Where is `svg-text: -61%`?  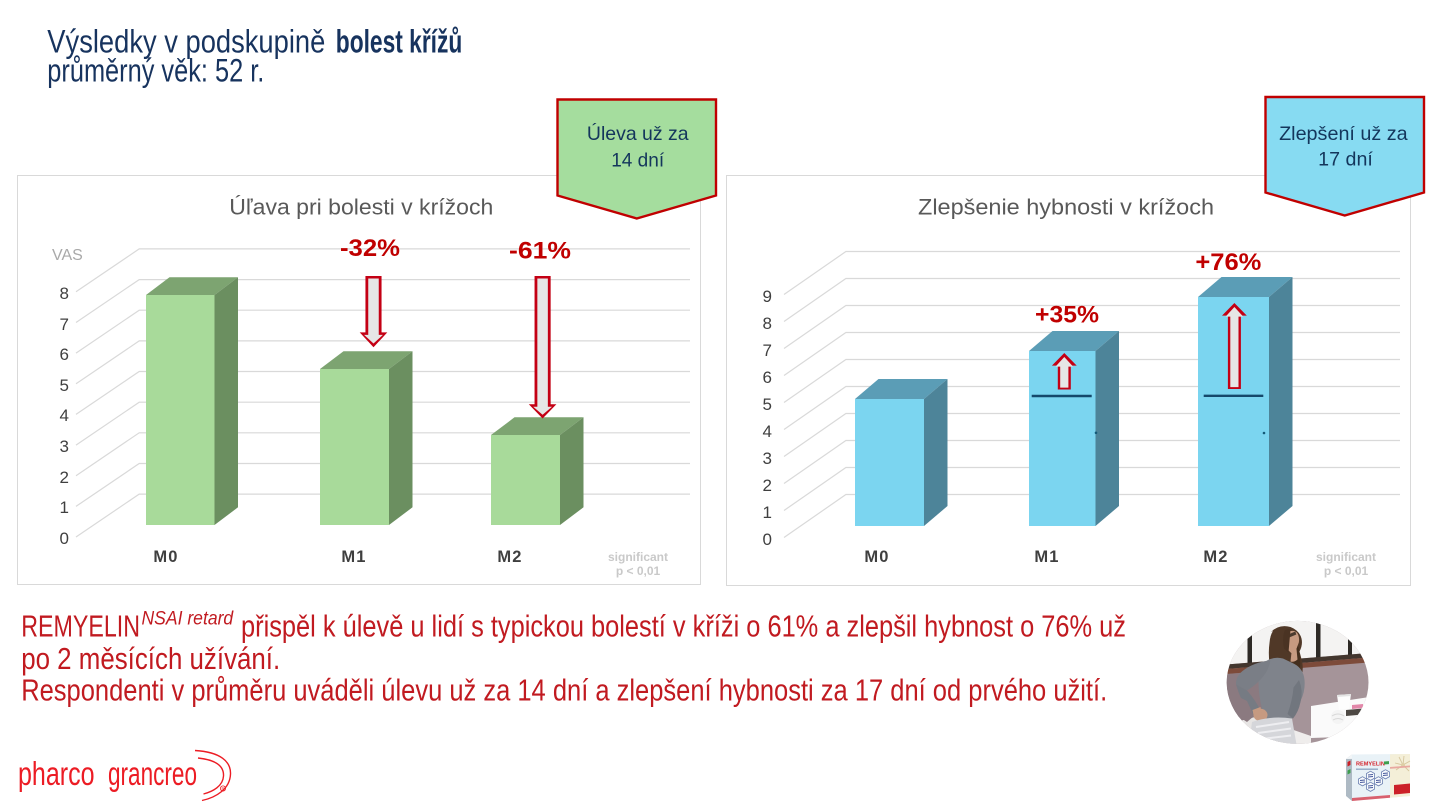
svg-text: -61% is located at coordinates (540, 251).